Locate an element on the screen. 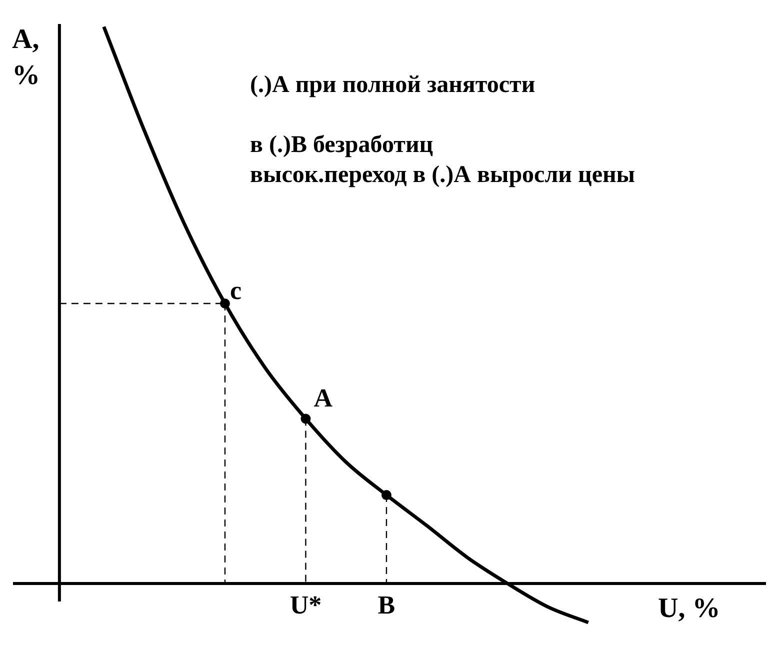 The width and height of the screenshot is (782, 645). x-tick-label: U* is located at coordinates (306, 605).